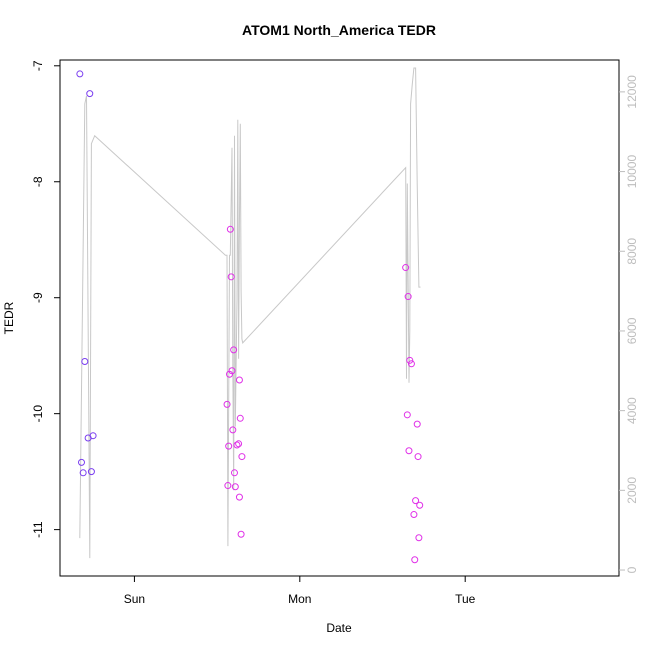 This screenshot has width=650, height=650. I want to click on x-axis: Sun Mon Tue, so click(300, 591).